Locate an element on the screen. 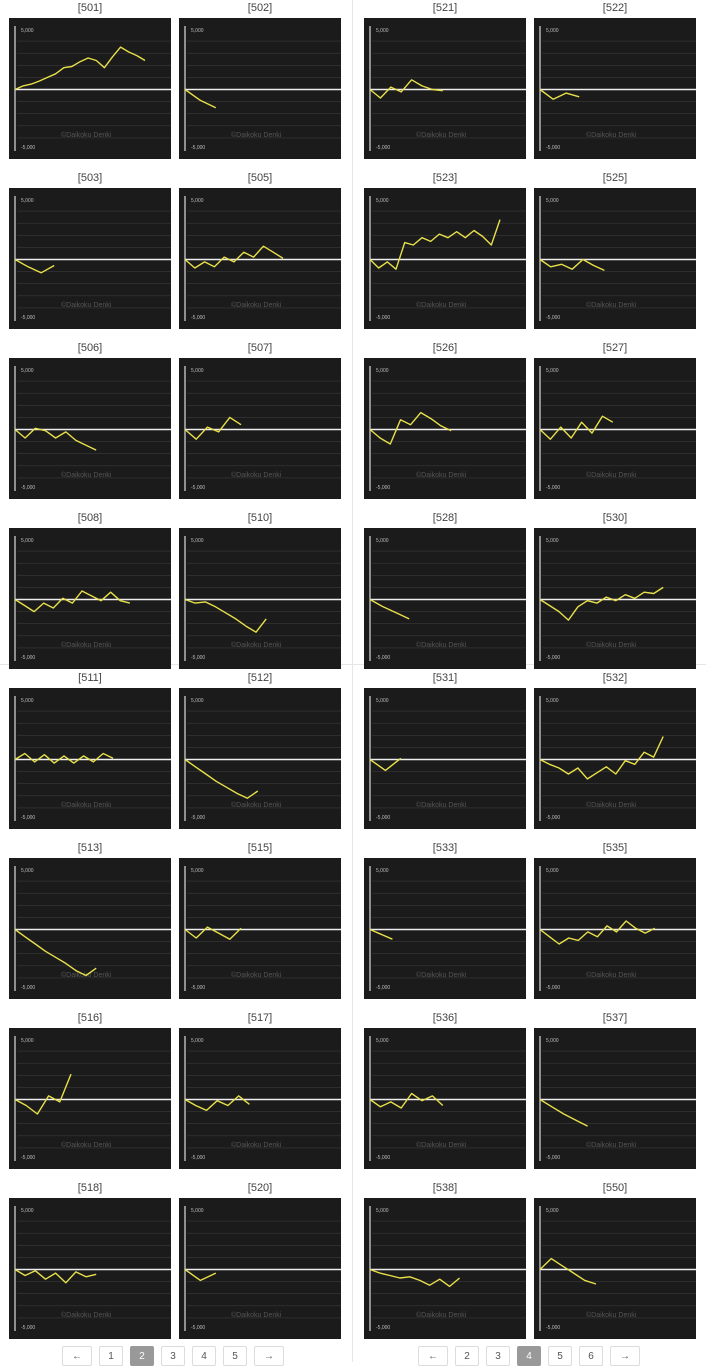 The width and height of the screenshot is (706, 1367). machine-card: [531] 5,000 -5,000 ©Daikoku Denki is located at coordinates (445, 755).